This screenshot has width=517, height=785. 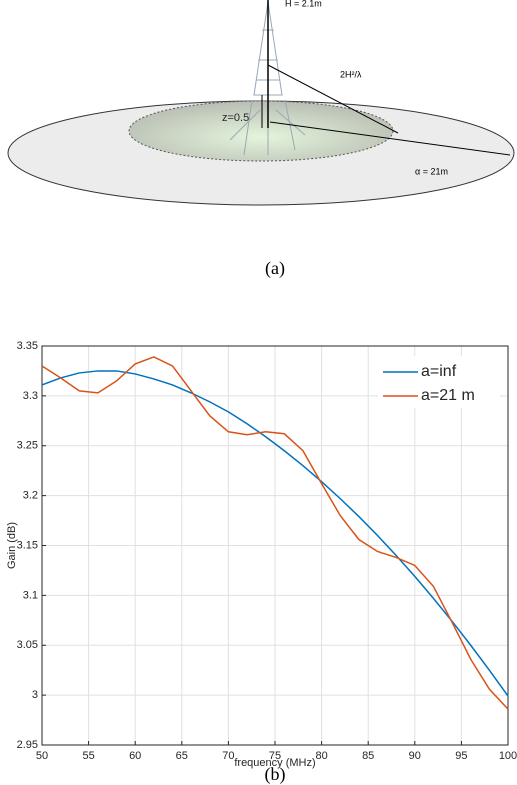 What do you see at coordinates (274, 763) in the screenshot?
I see `x-axis-label: frequency (MHz)` at bounding box center [274, 763].